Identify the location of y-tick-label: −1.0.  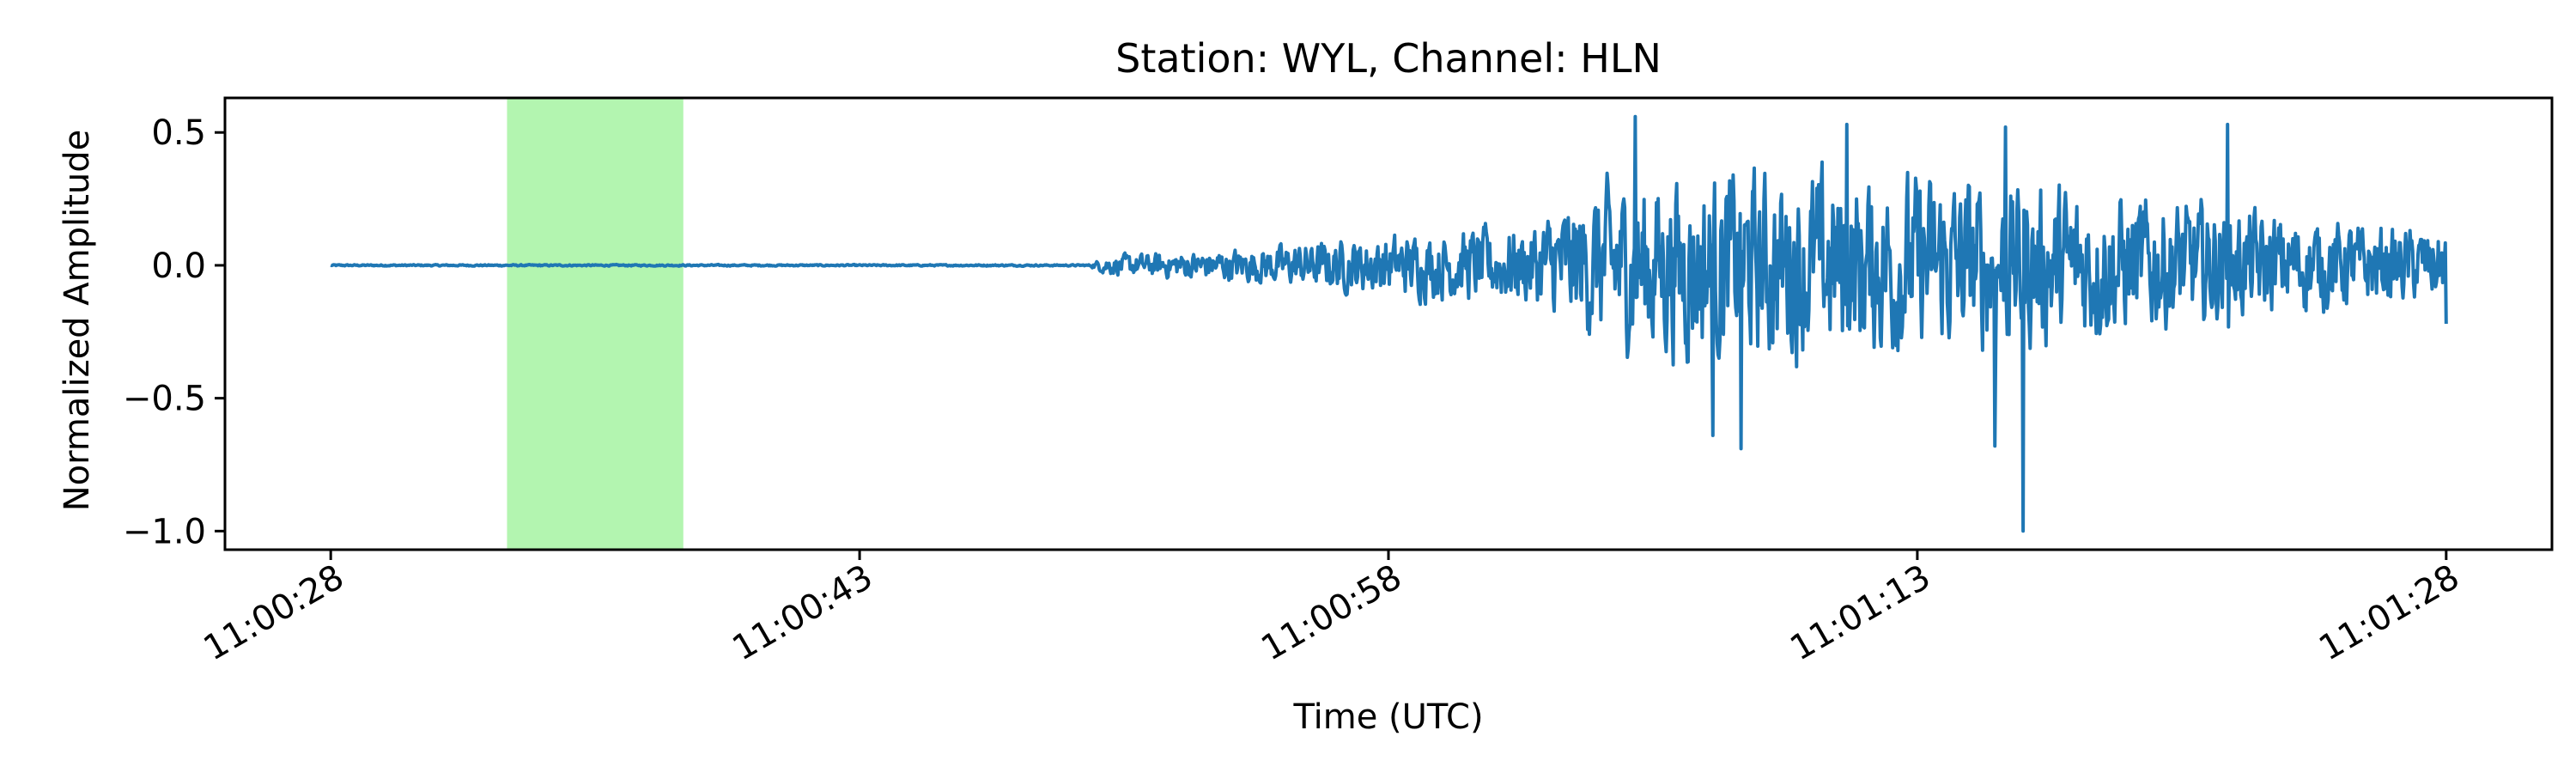
(164, 531).